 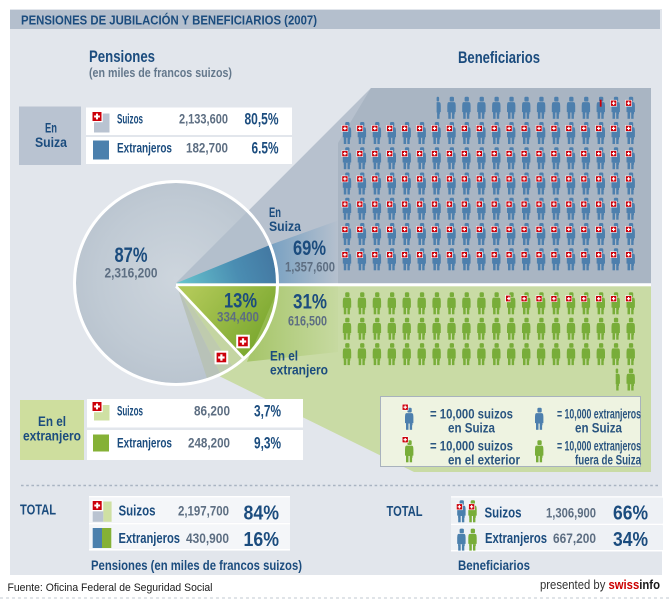 What do you see at coordinates (262, 119) in the screenshot?
I see `svg-text: 80,5%` at bounding box center [262, 119].